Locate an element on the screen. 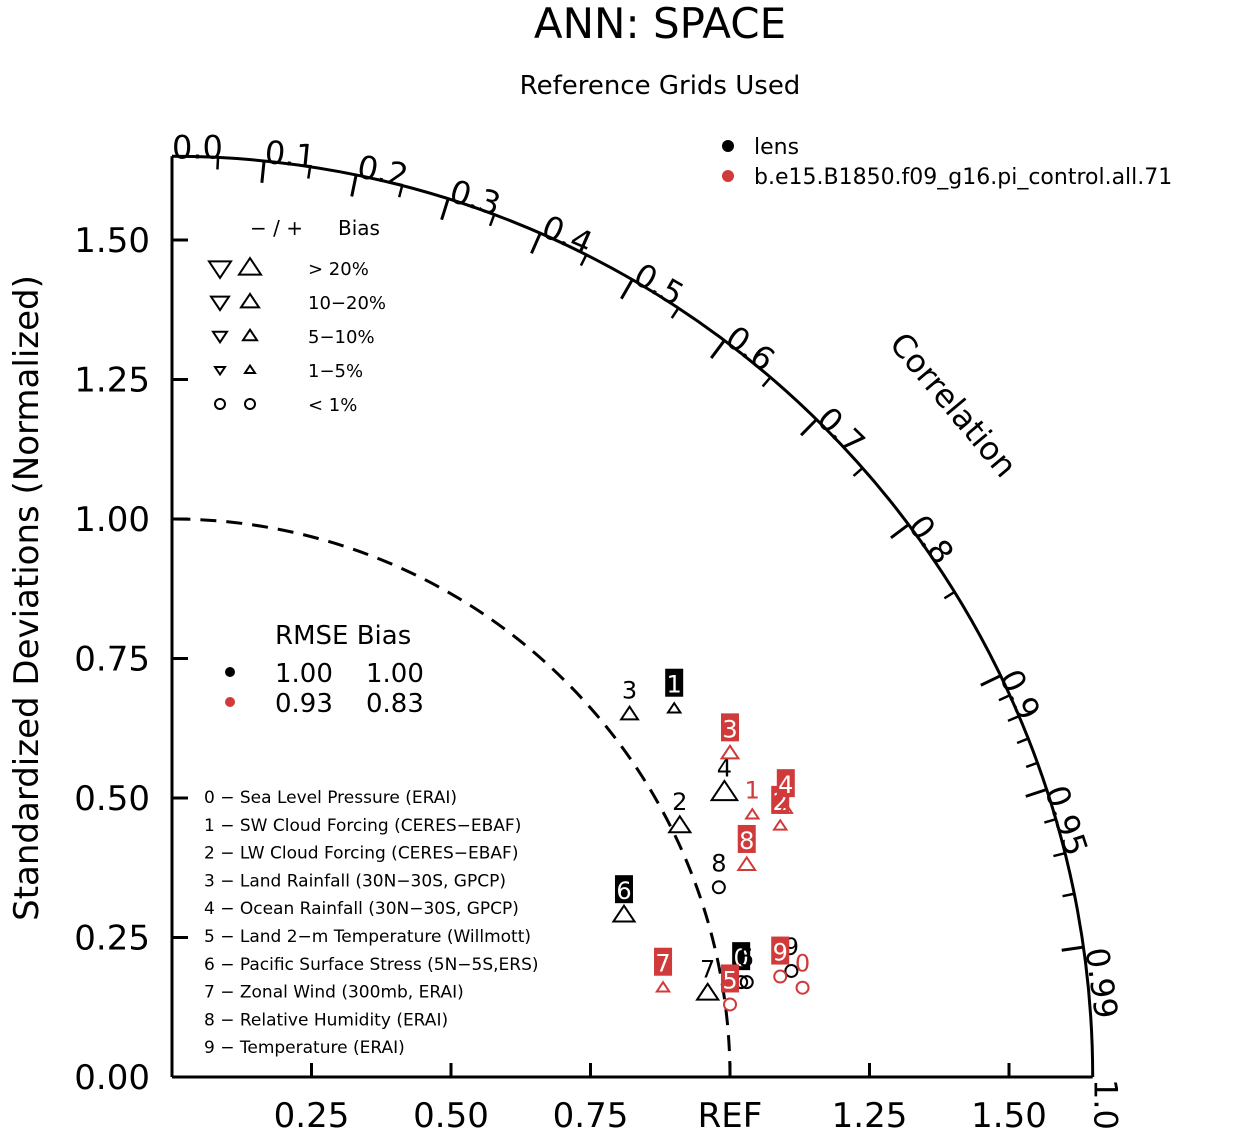 This screenshot has width=1241, height=1135. x-tick-label: 1.50 is located at coordinates (1009, 1115).